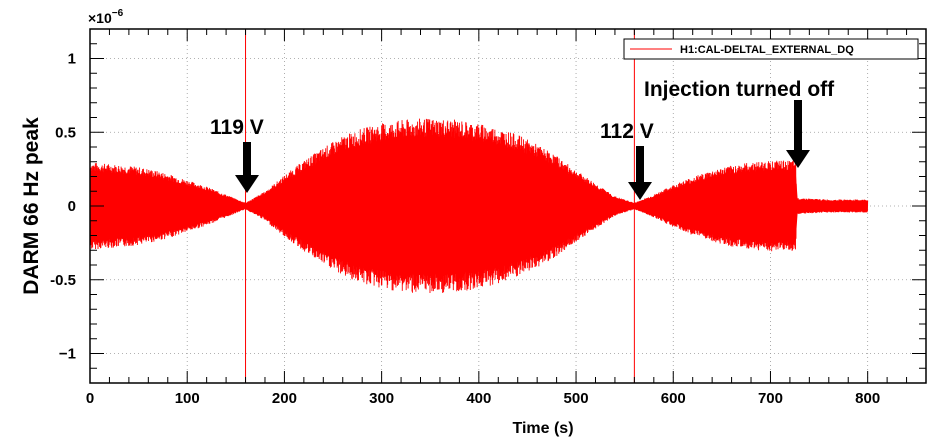 The image size is (939, 441). I want to click on y-tick-label: -0.5, so click(63, 280).